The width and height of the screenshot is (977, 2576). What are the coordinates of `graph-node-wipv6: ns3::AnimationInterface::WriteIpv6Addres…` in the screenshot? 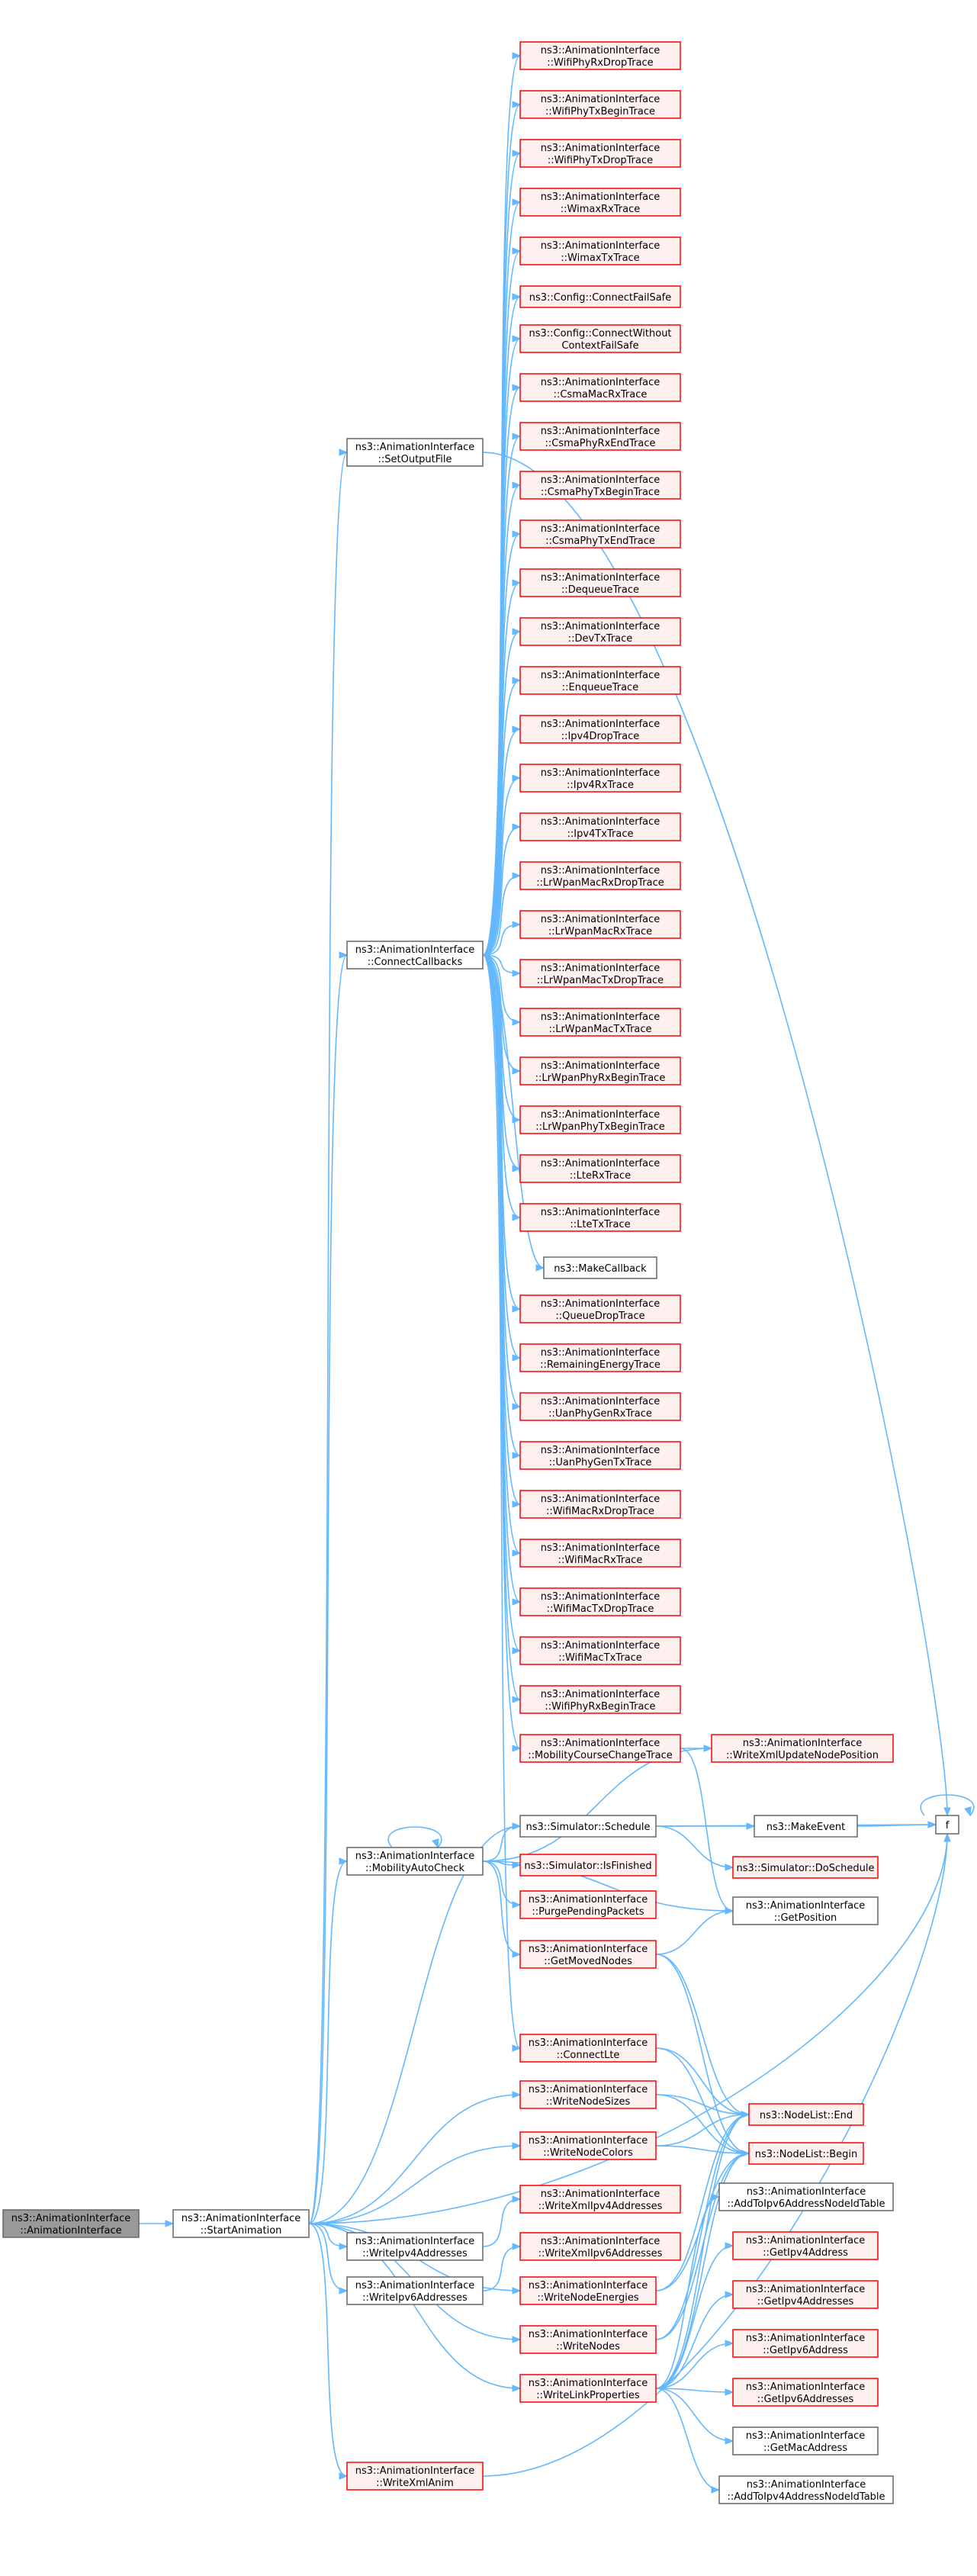 It's located at (415, 2291).